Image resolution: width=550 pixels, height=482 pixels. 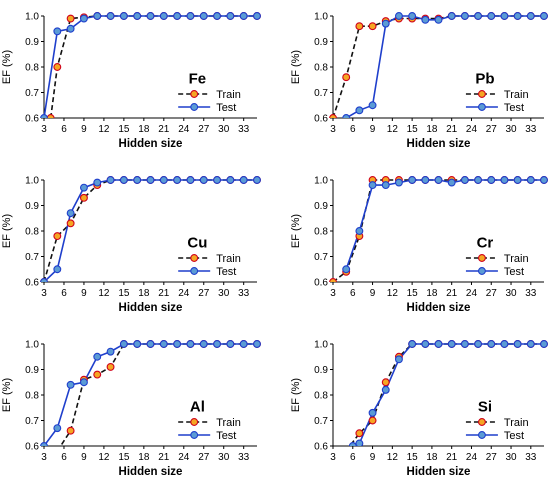 What do you see at coordinates (32, 396) in the screenshot?
I see `y-tick-label: 0.8` at bounding box center [32, 396].